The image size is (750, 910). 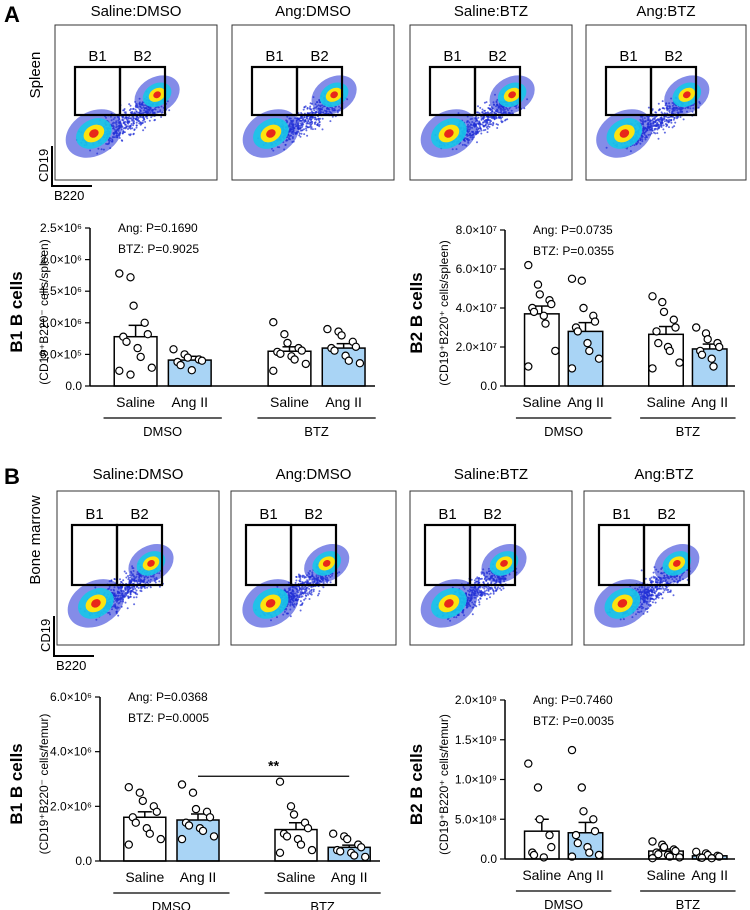 What do you see at coordinates (476, 269) in the screenshot?
I see `y-tick-label: 6.0×10⁷` at bounding box center [476, 269].